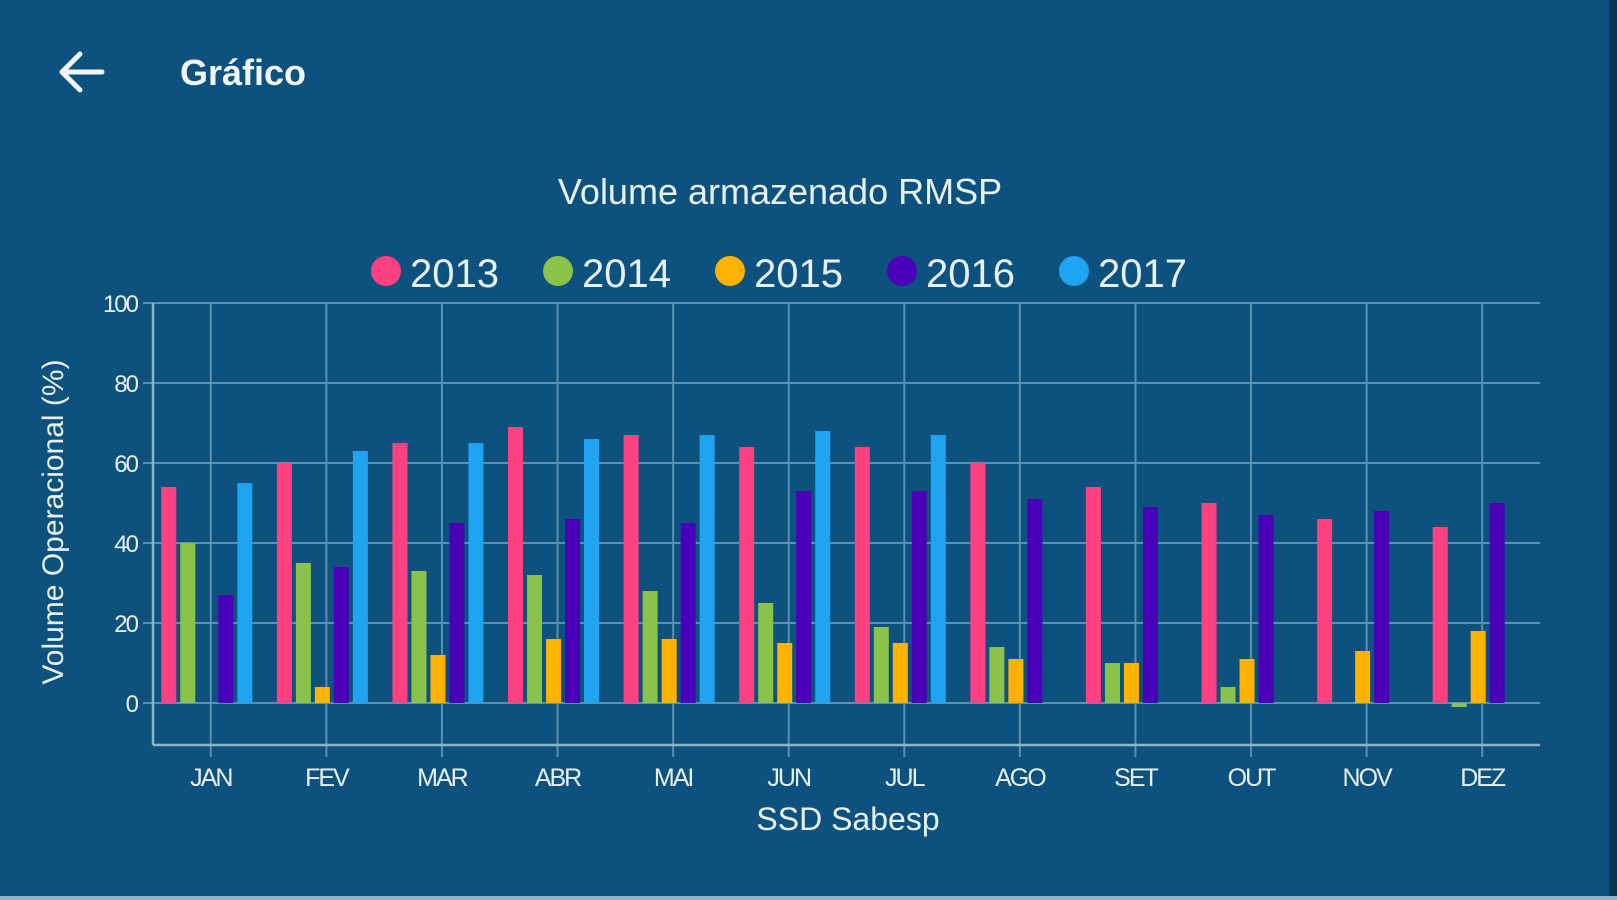 This screenshot has width=1617, height=900. Describe the element at coordinates (126, 384) in the screenshot. I see `y-tick-label: 80` at that location.